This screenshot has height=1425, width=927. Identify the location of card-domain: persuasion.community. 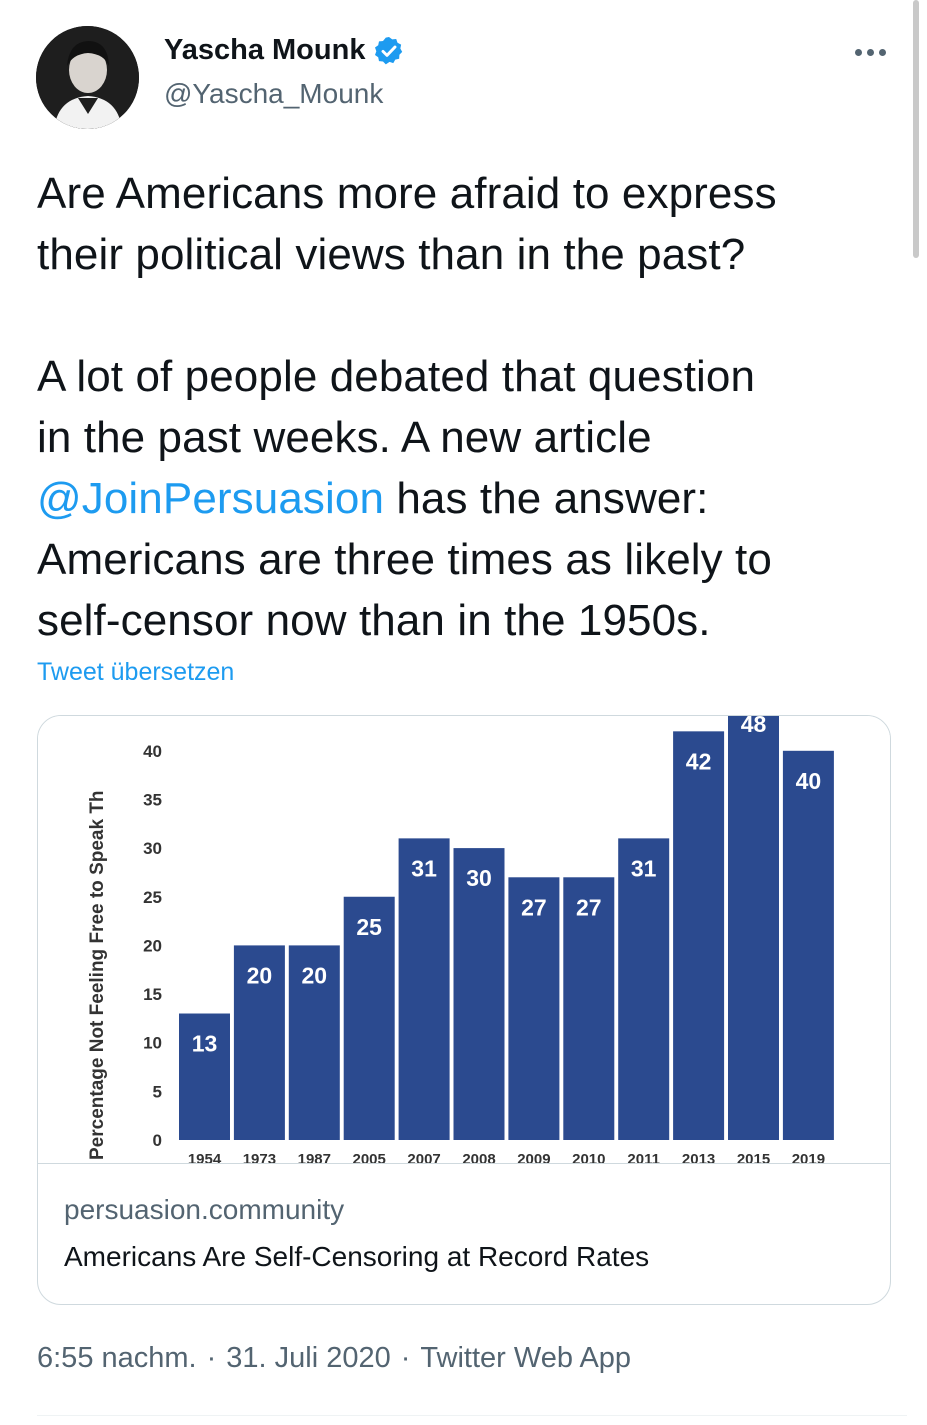
(204, 1209).